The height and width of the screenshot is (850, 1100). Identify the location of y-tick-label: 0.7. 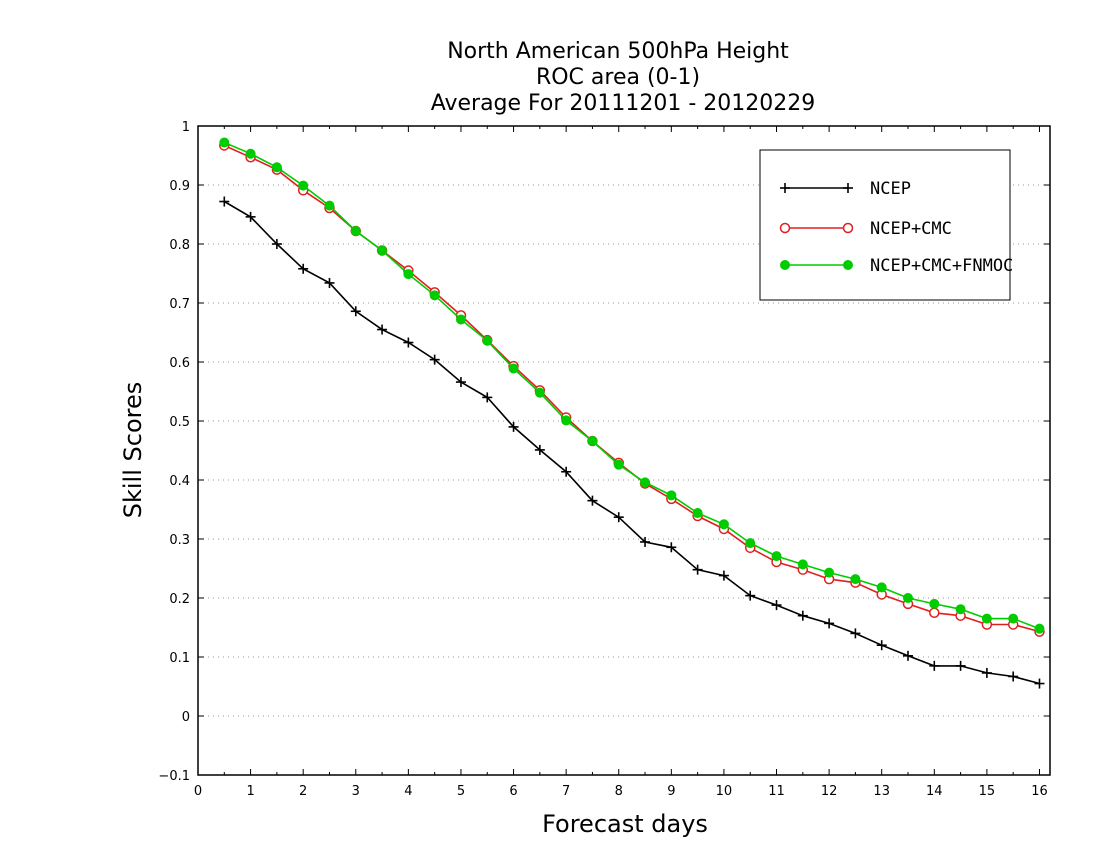
(179, 304).